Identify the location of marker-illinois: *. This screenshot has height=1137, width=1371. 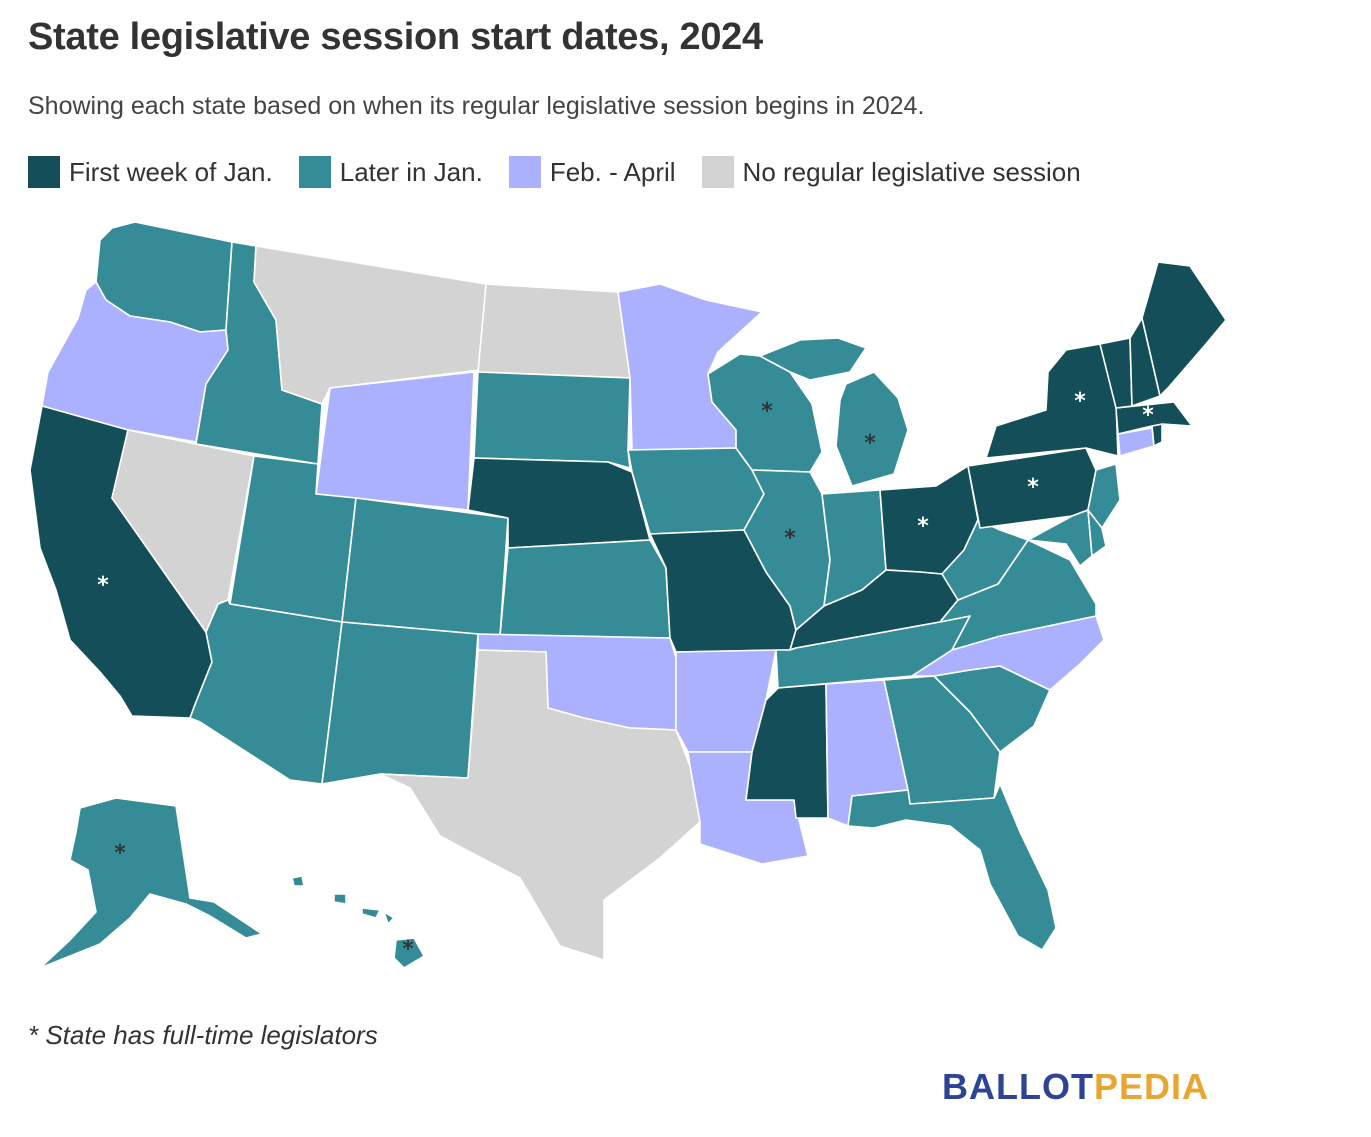
(790, 538).